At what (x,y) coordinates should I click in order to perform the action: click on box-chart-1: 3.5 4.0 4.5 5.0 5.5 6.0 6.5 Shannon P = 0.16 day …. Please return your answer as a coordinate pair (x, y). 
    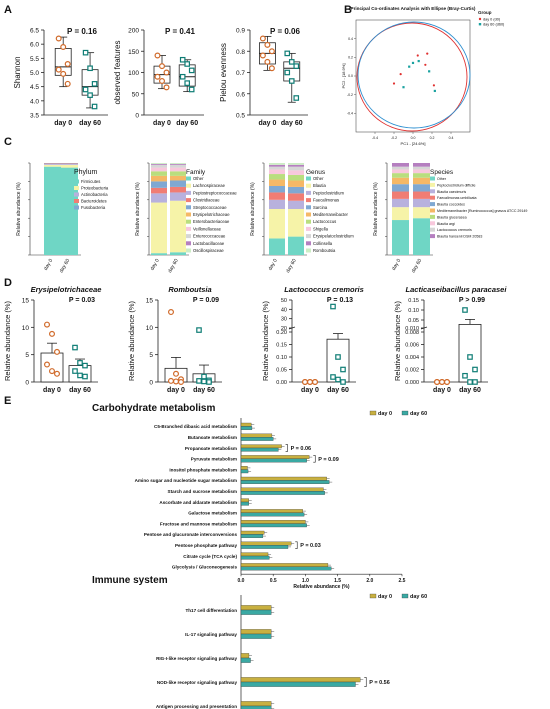
    Looking at the image, I should click on (60, 77).